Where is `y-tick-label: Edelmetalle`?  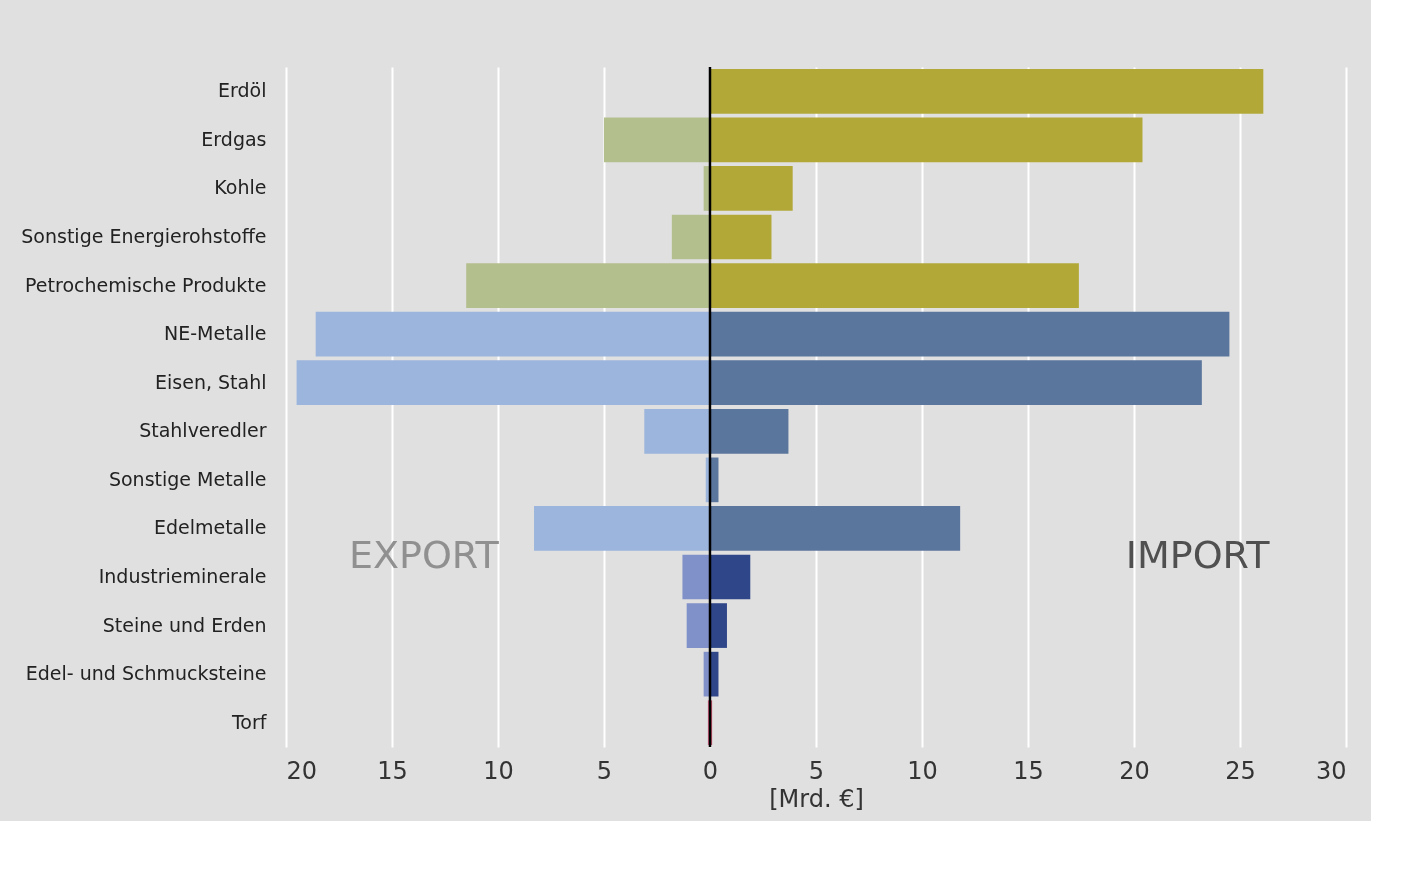 y-tick-label: Edelmetalle is located at coordinates (210, 527).